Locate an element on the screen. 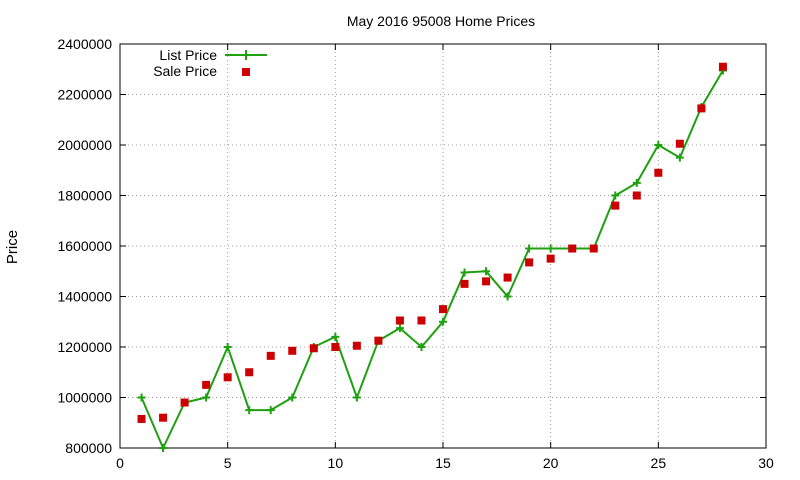  chart-title: May 2016 95008 Home Prices is located at coordinates (441, 21).